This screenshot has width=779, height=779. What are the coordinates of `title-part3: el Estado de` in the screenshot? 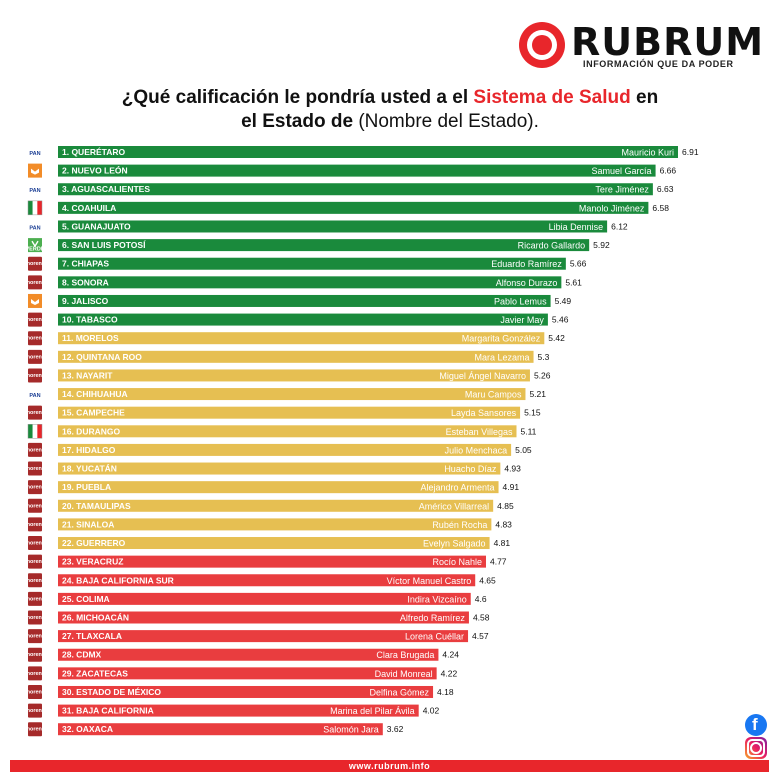 It's located at (300, 121).